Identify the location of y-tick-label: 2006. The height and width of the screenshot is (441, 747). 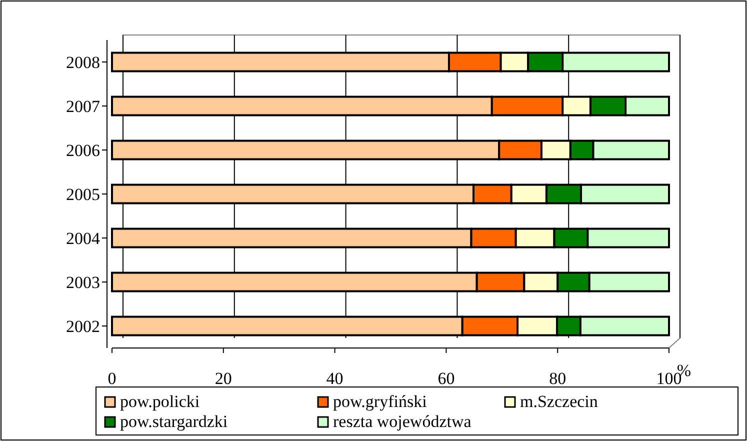
(83, 150).